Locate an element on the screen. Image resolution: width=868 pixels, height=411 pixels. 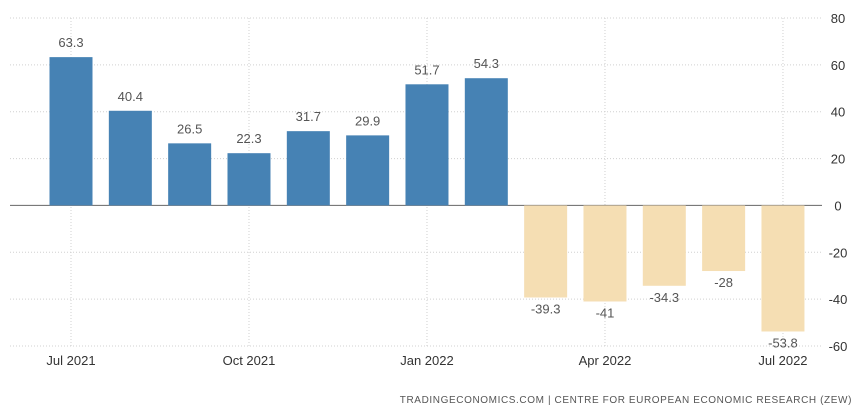
y-tick-label: 40 is located at coordinates (838, 112).